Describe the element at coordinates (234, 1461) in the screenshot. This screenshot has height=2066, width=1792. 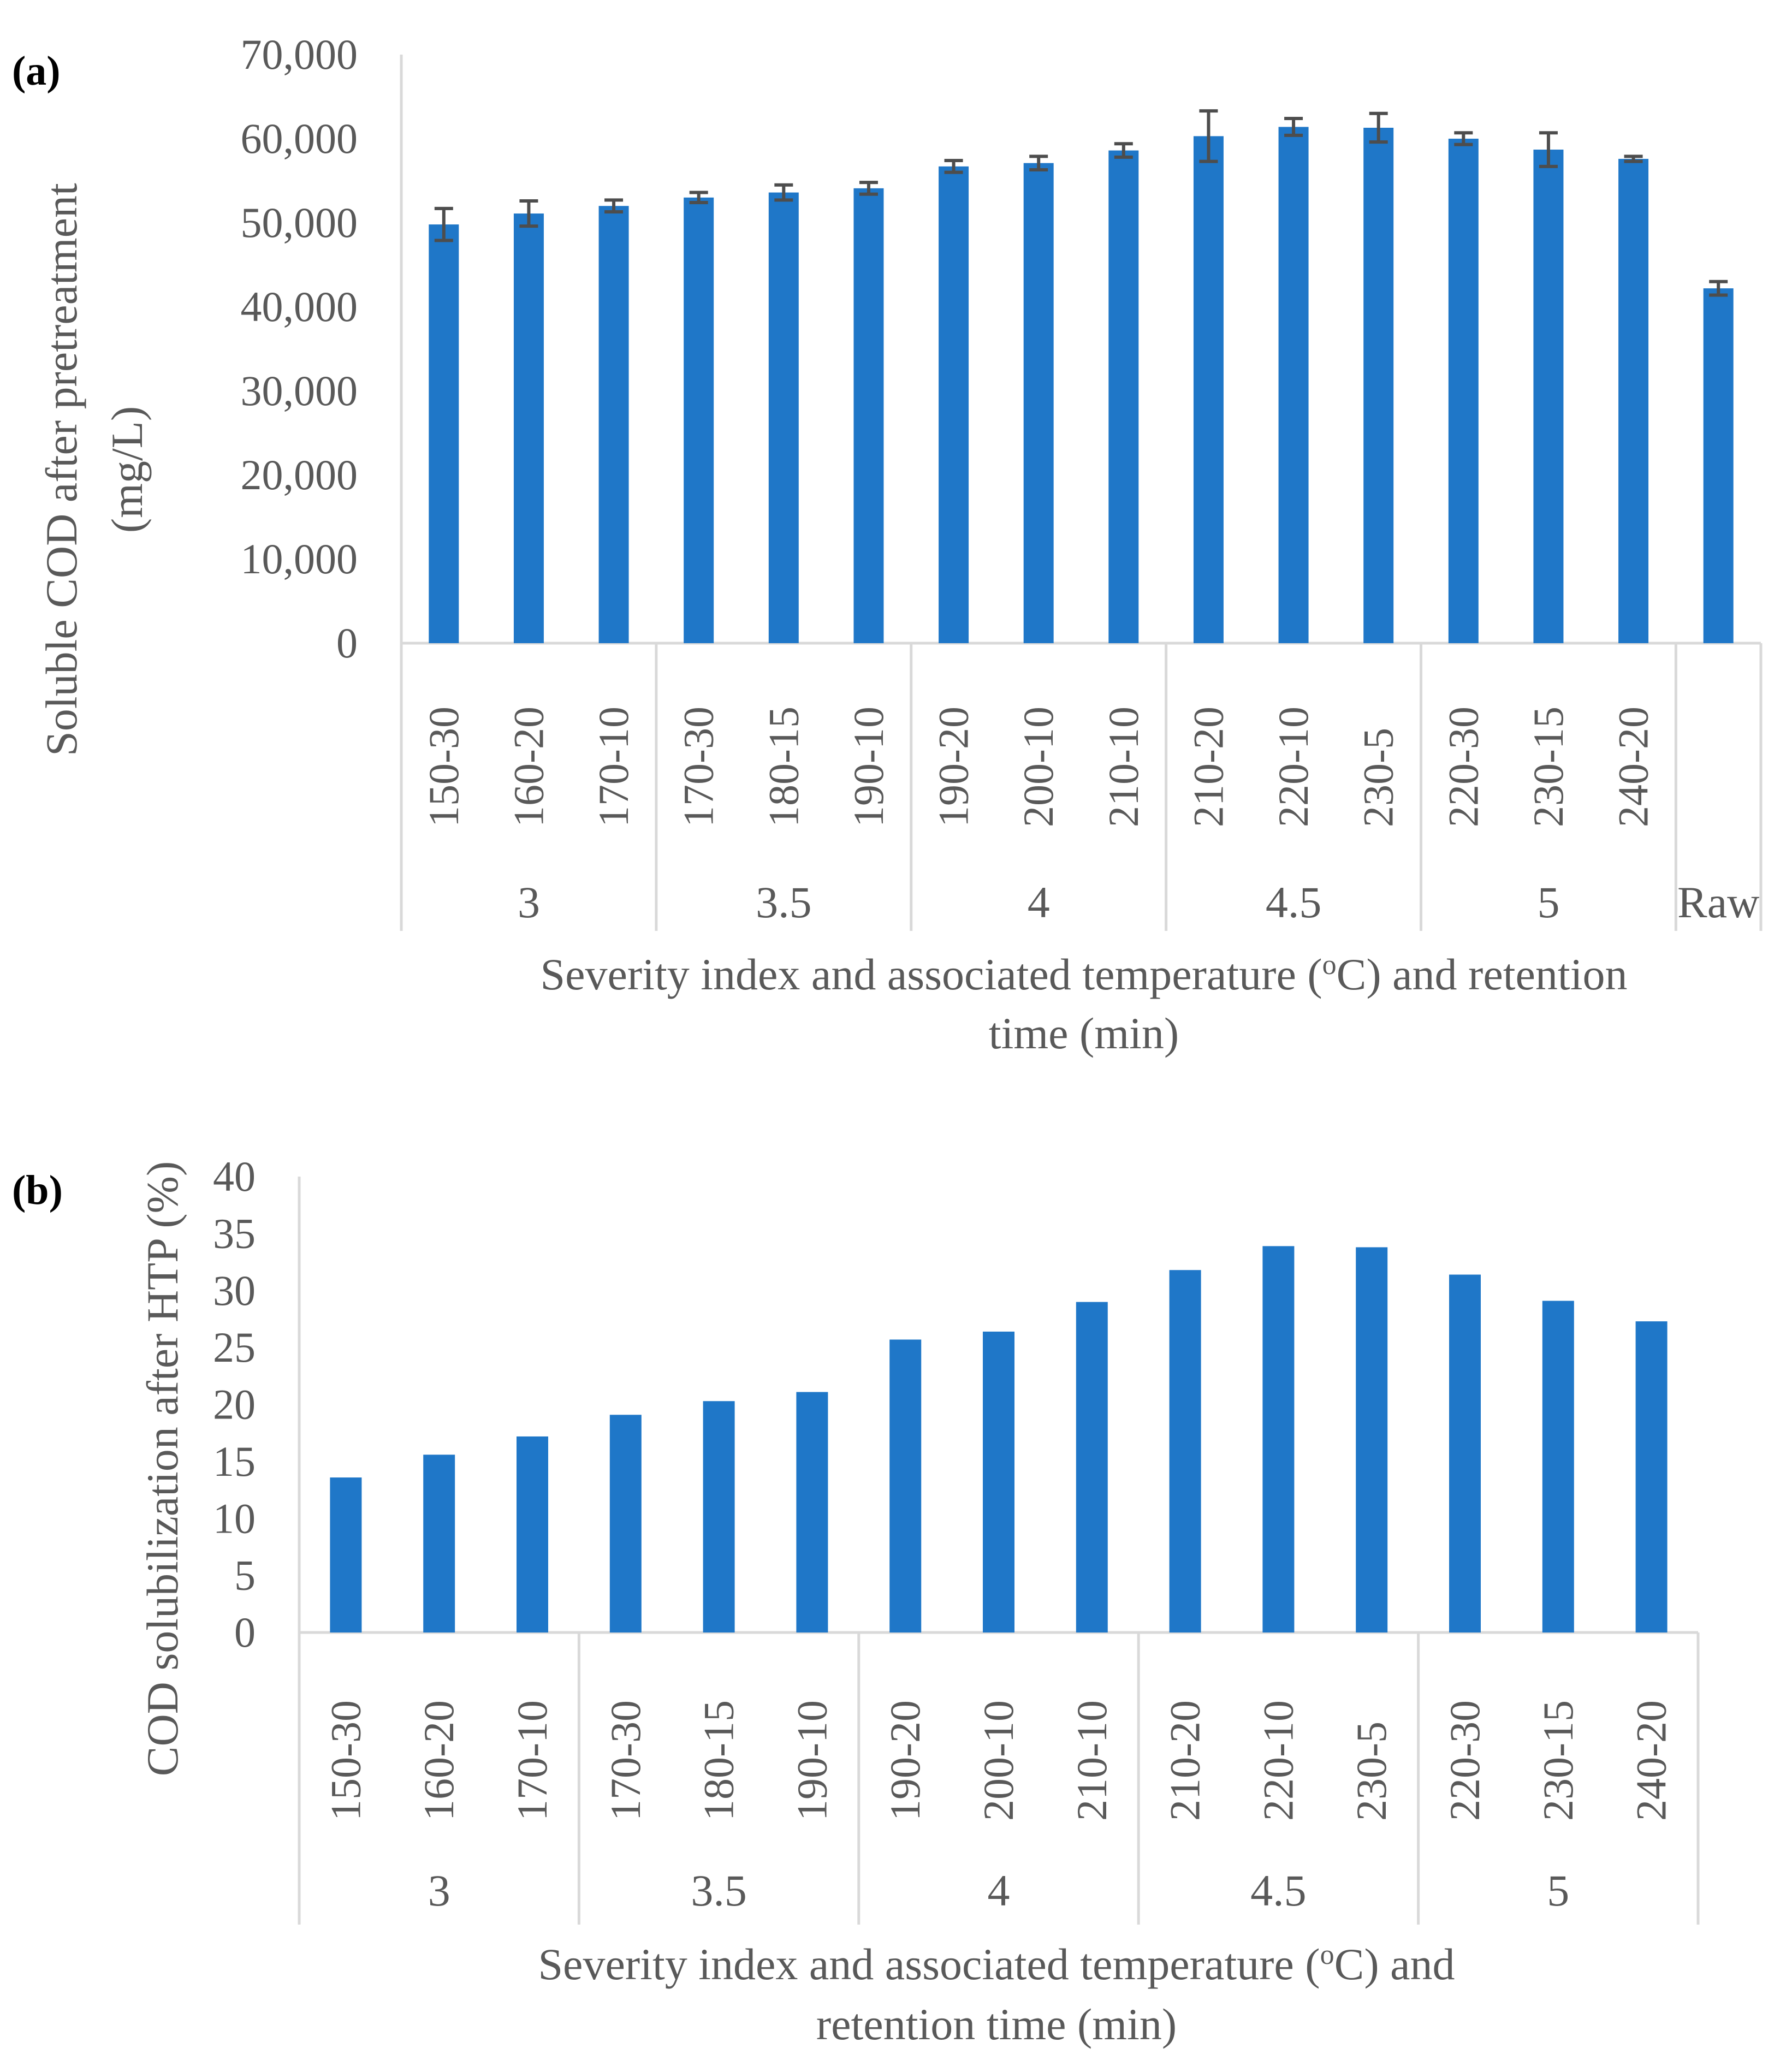
I see `y-tick-label: 15` at that location.